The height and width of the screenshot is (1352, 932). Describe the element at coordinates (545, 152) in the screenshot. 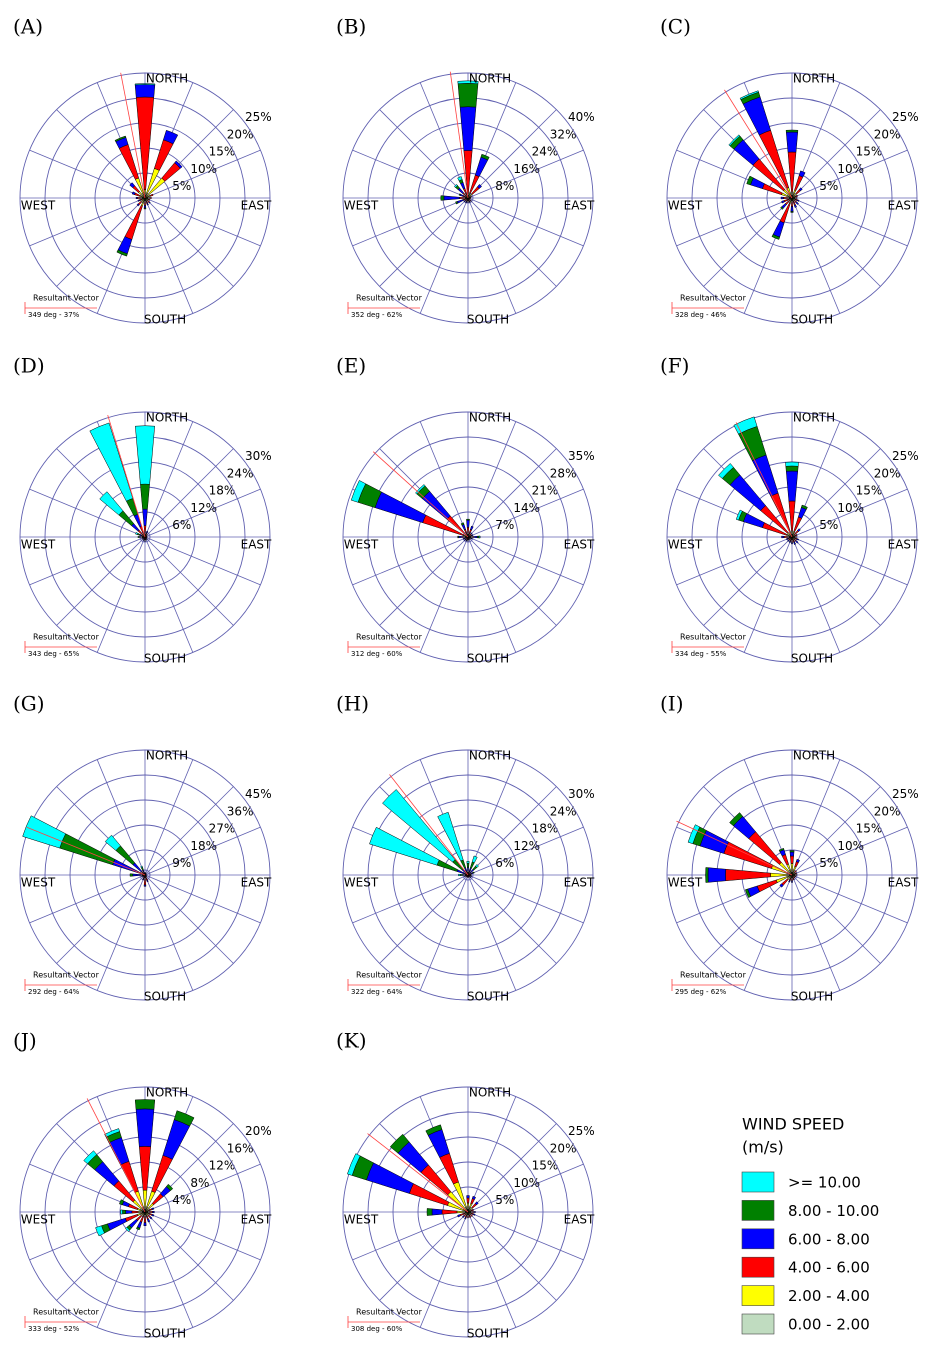

I see `ring-label: 24%` at that location.